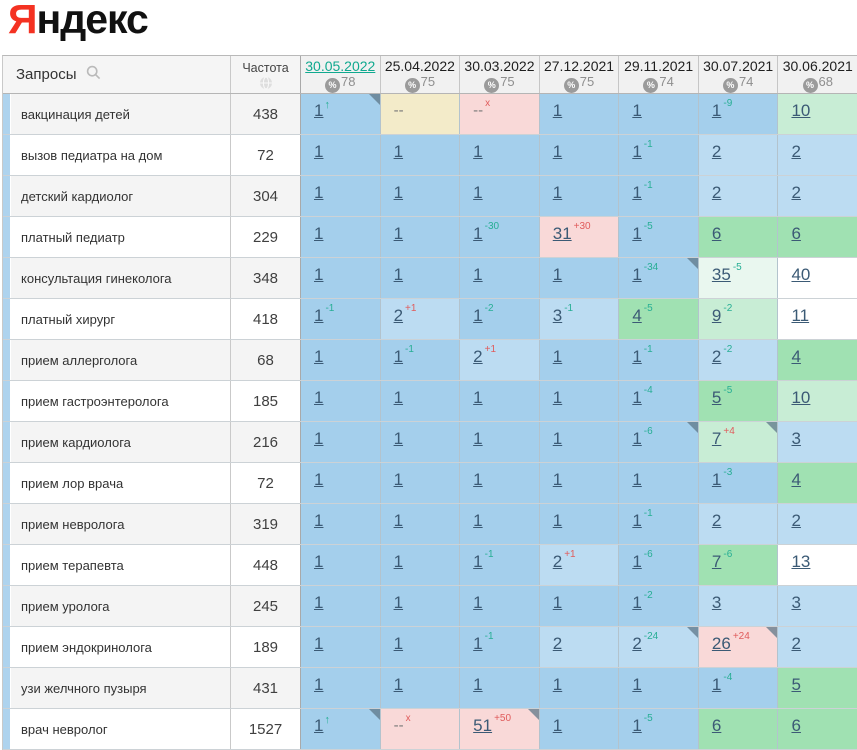 The width and height of the screenshot is (857, 750). What do you see at coordinates (659, 65) in the screenshot?
I see `date-label: 29.11.2021` at bounding box center [659, 65].